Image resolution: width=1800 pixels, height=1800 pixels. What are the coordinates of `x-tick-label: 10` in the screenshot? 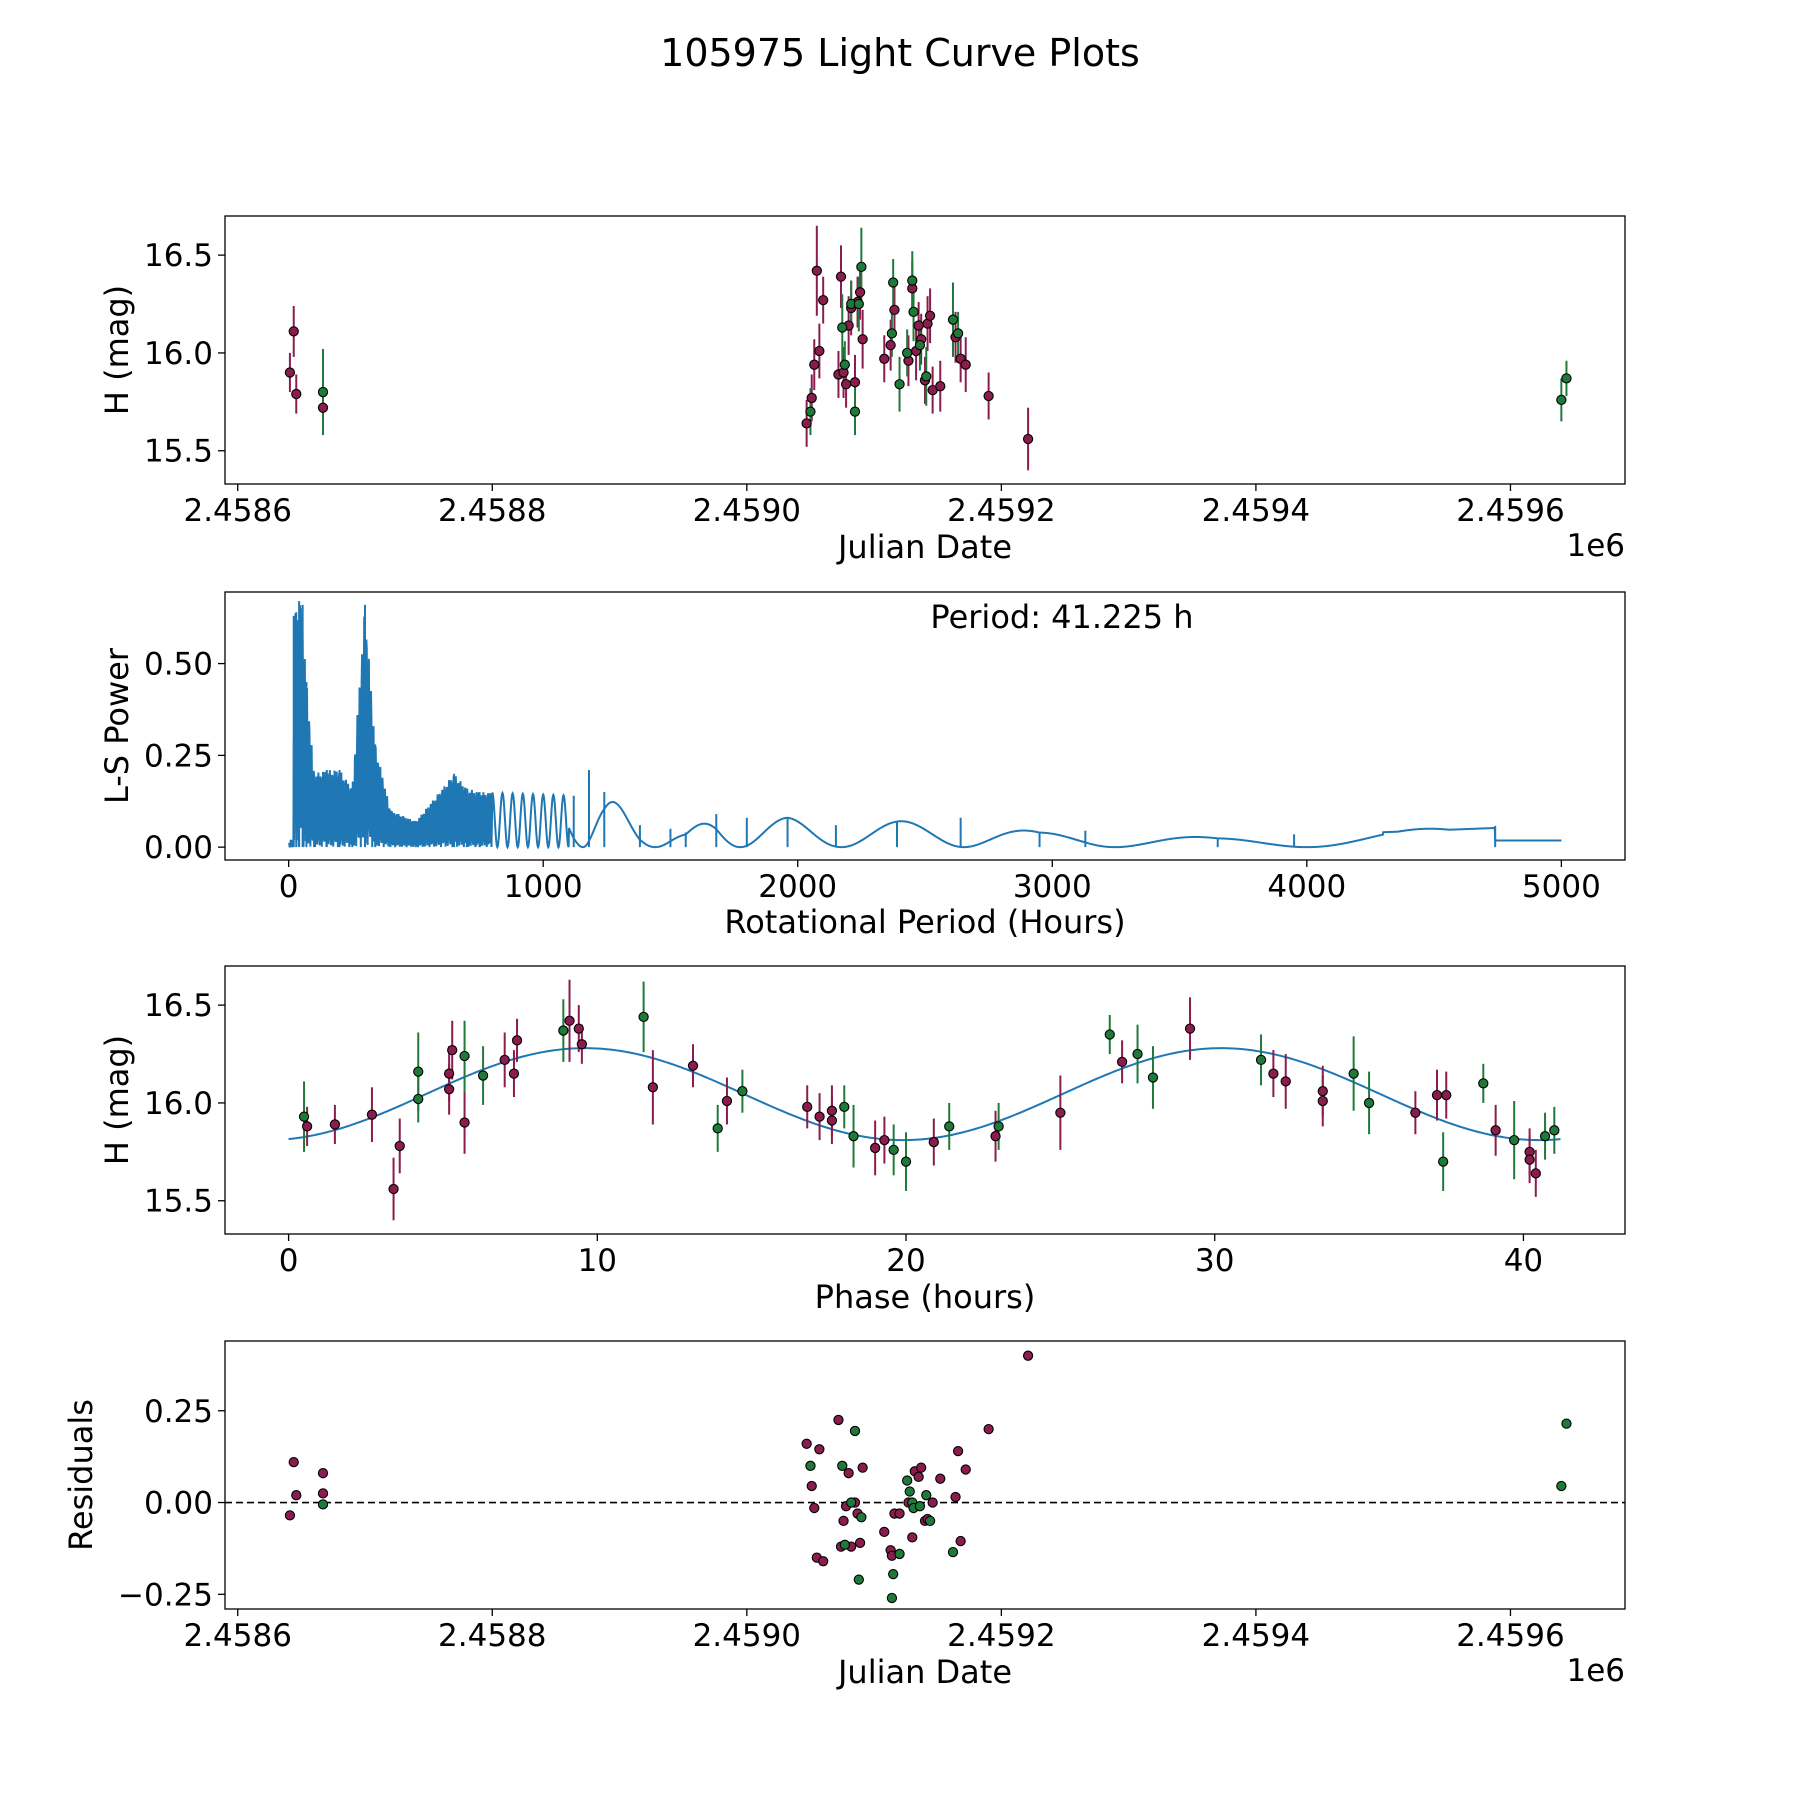 It's located at (597, 1261).